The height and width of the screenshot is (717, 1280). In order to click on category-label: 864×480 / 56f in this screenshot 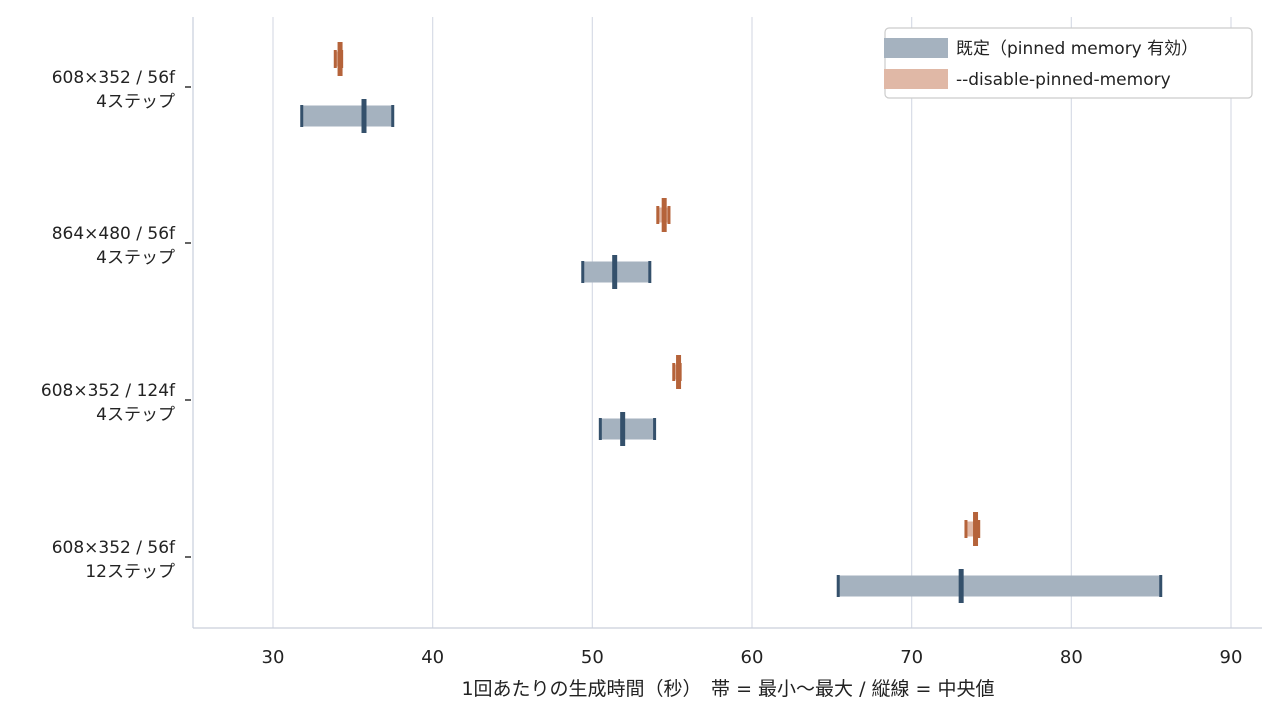, I will do `click(114, 234)`.